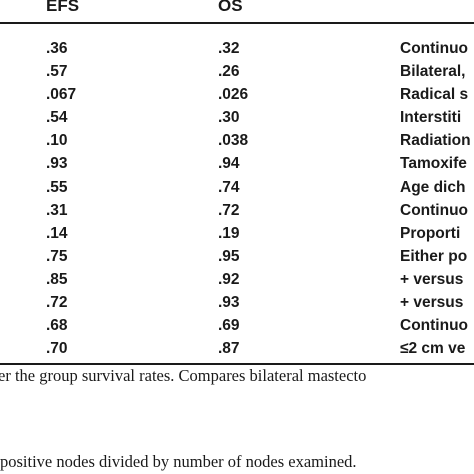  I want to click on efs-value: .067, so click(61, 95).